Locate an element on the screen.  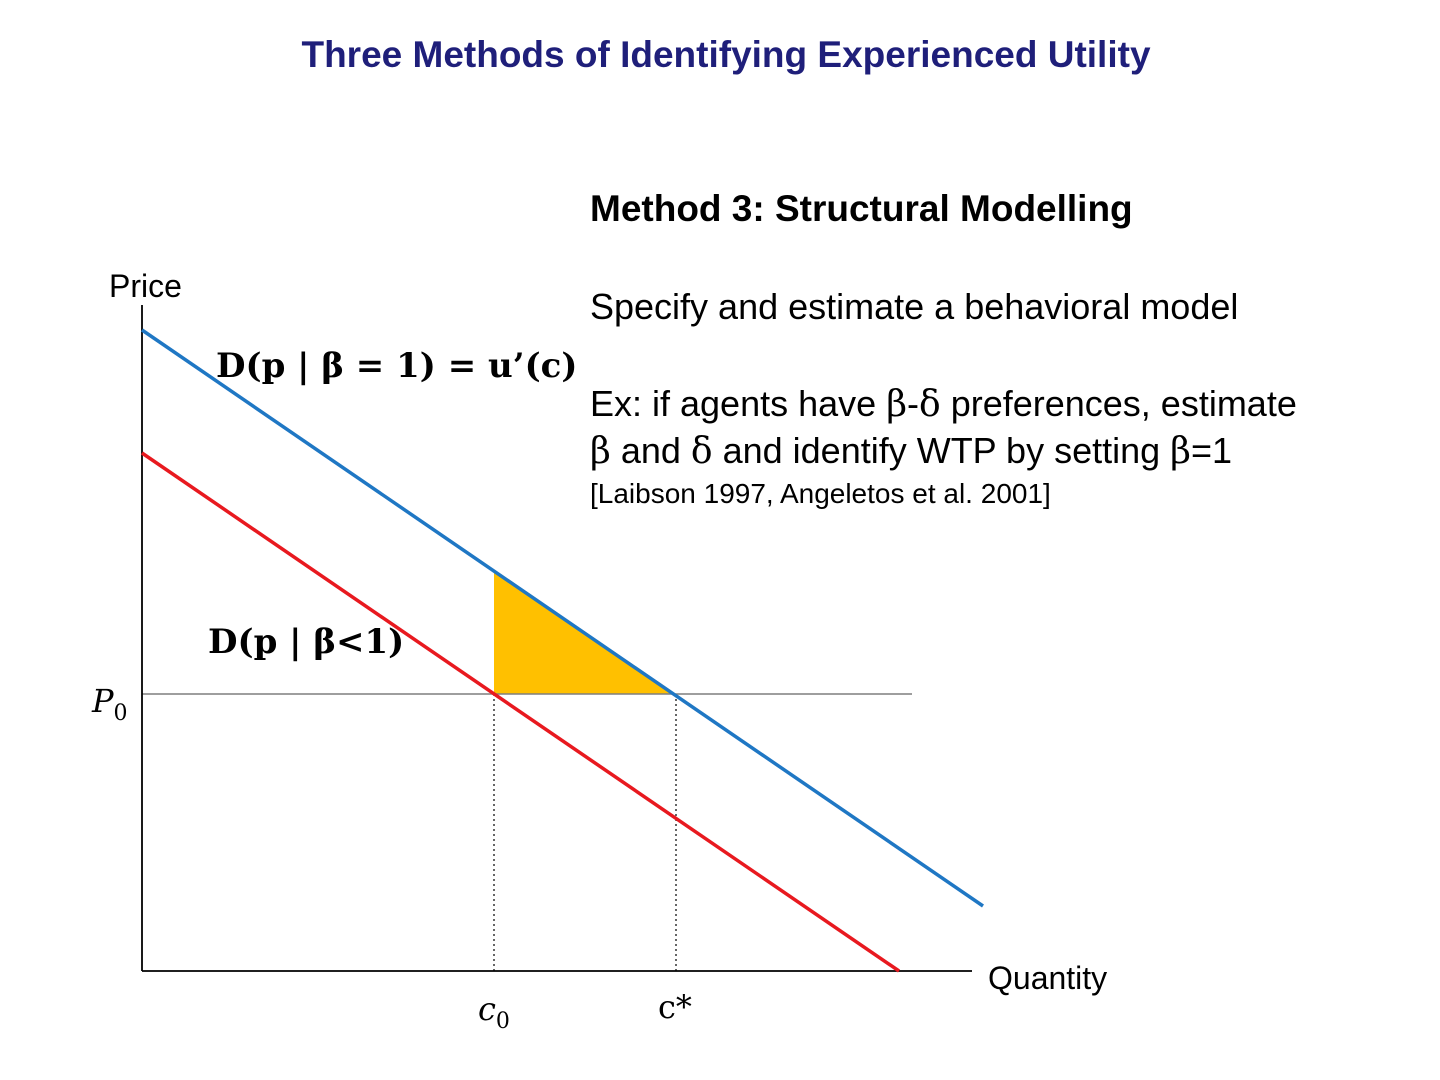
c0-main: c is located at coordinates (487, 1009).